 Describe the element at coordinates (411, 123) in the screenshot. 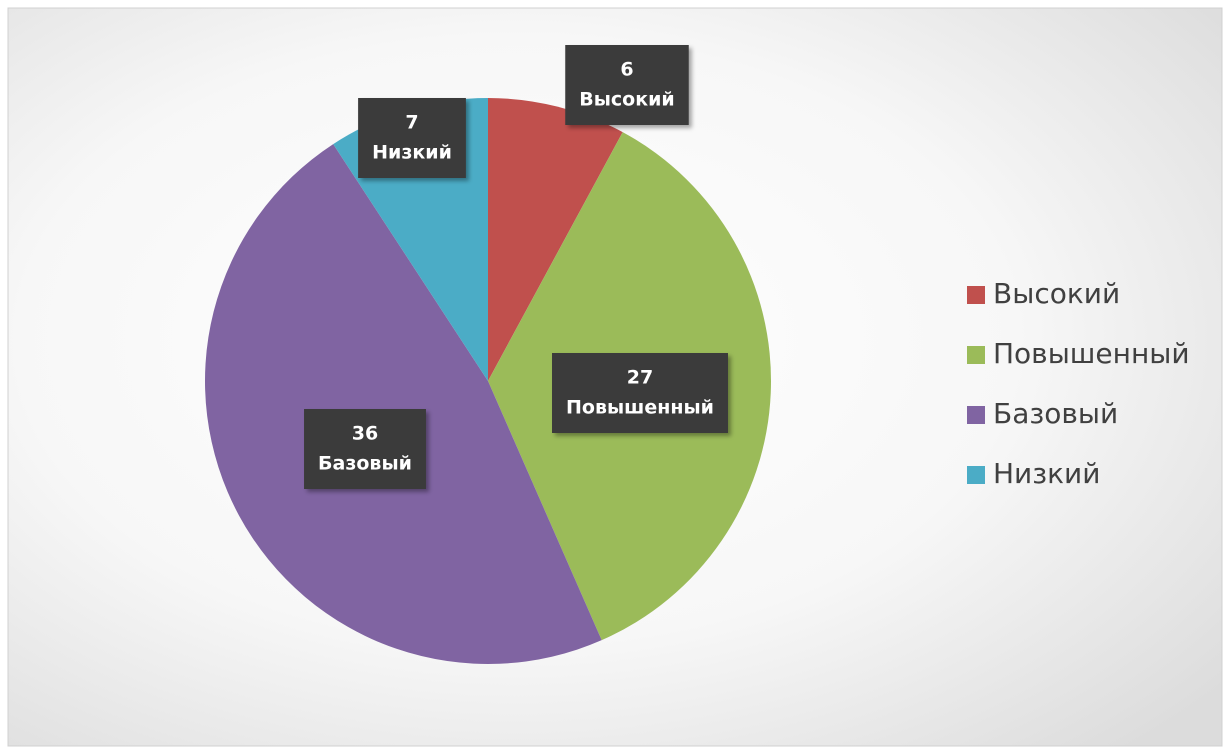

I see `data-label-value: 7` at that location.